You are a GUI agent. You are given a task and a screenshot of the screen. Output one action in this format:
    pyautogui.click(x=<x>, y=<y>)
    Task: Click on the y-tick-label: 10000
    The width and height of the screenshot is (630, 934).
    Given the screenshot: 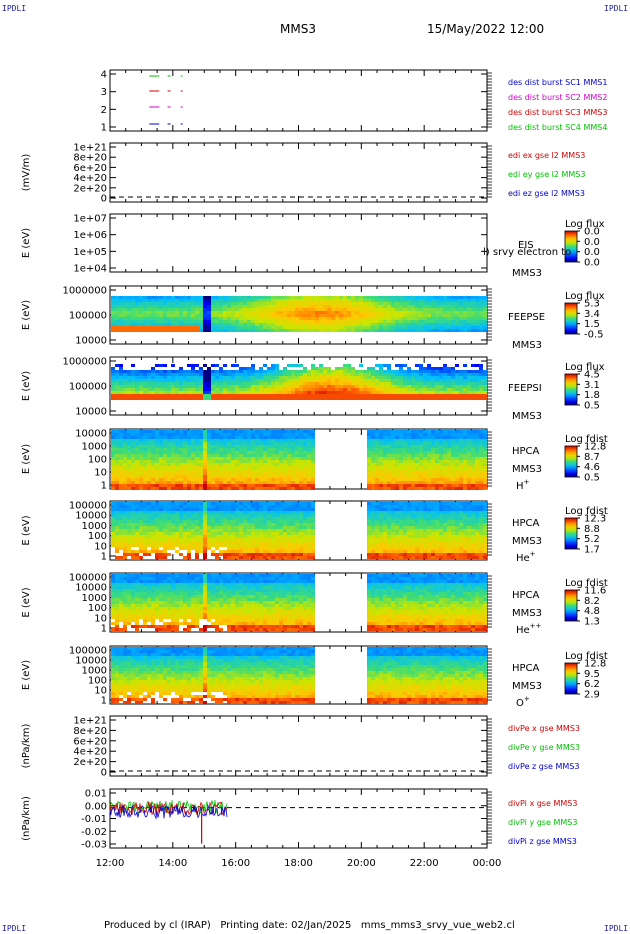 What is the action you would take?
    pyautogui.click(x=91, y=434)
    